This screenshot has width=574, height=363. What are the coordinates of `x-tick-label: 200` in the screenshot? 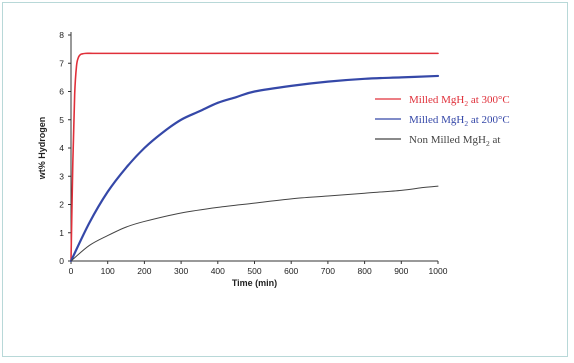 It's located at (144, 271).